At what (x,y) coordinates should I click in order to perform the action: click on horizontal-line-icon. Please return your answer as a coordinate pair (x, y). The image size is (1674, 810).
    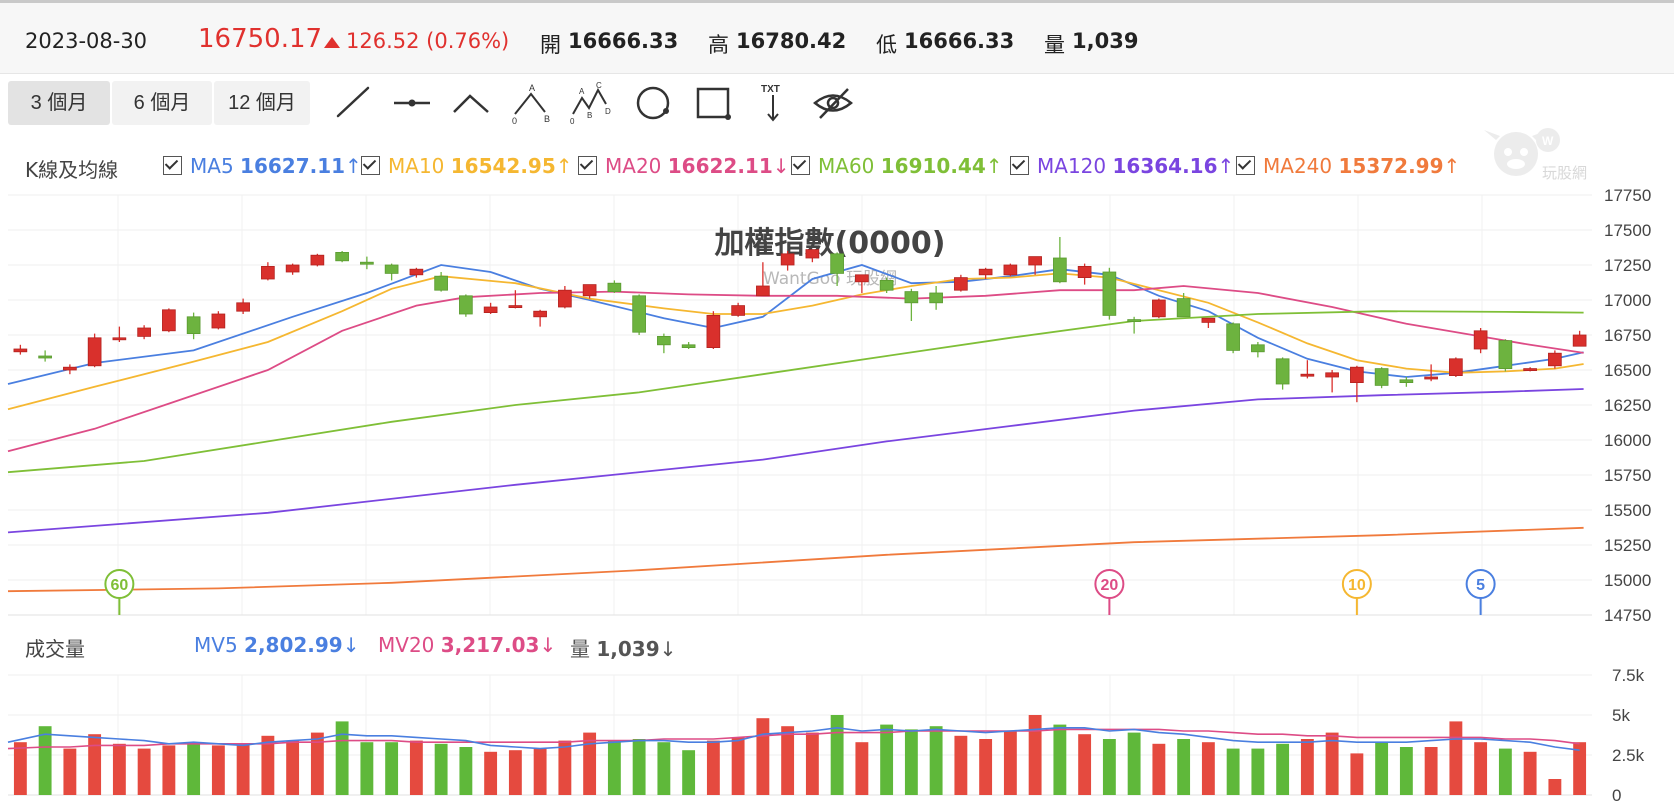
    Looking at the image, I should click on (412, 103).